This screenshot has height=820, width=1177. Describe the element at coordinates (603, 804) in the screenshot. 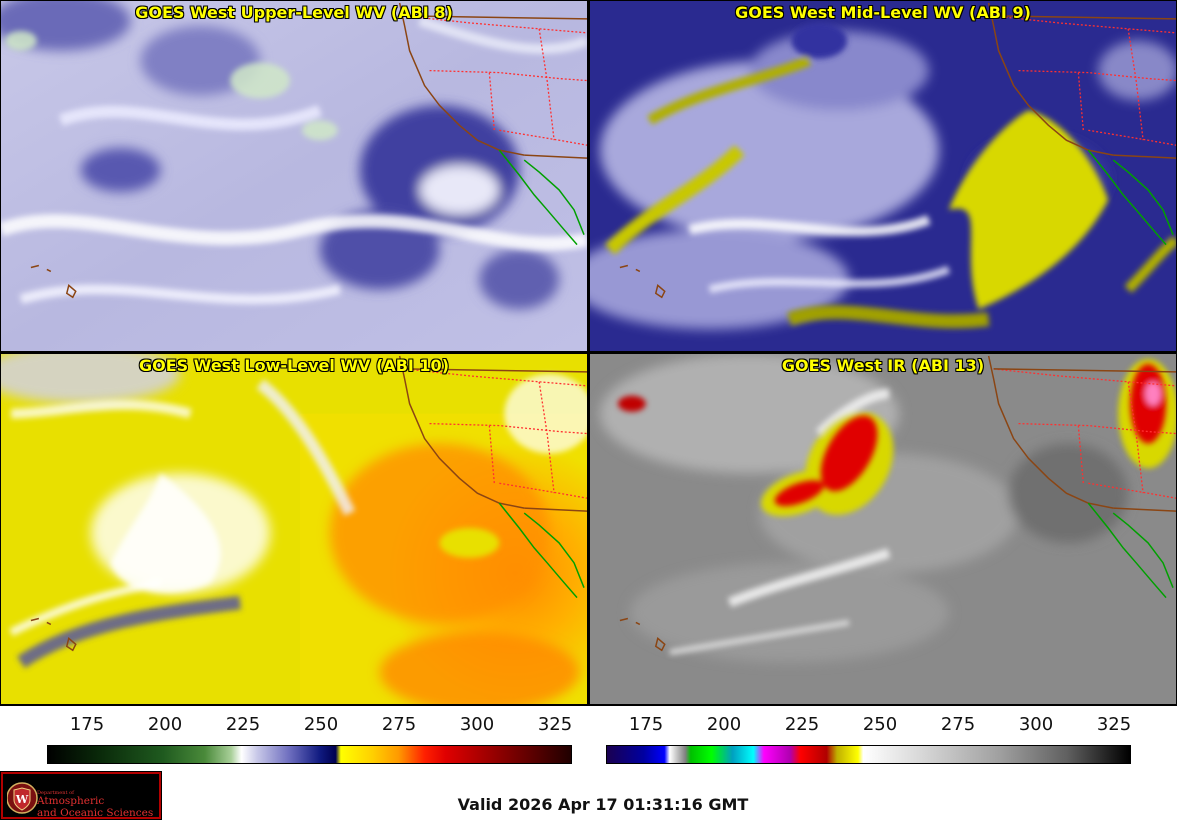

I see `valid-time: Valid 2026 Apr 17 01:31:16 GMT` at that location.